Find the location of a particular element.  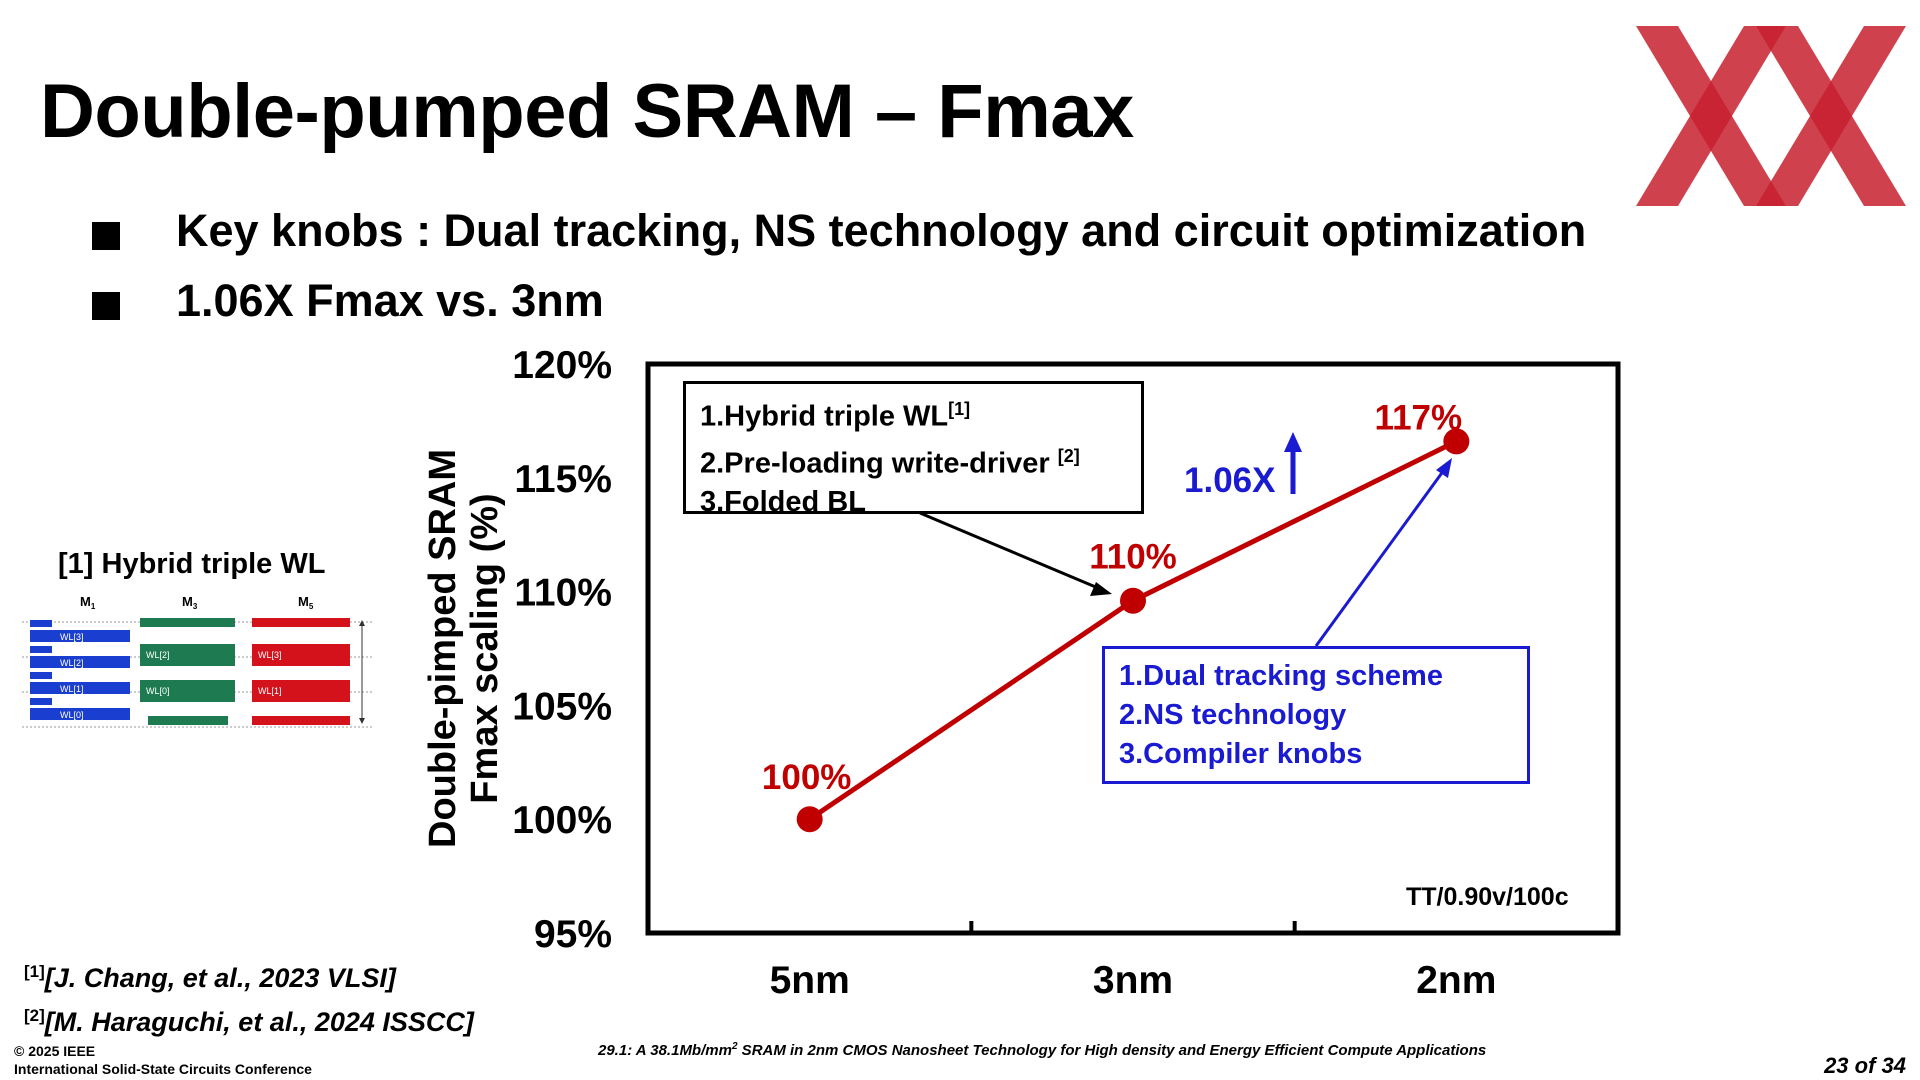

data-label: 110% is located at coordinates (1133, 557).